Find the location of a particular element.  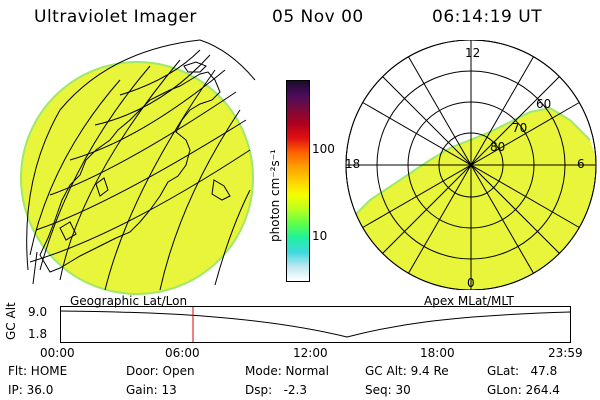

colorbar-tick-100: 100 is located at coordinates (323, 149).